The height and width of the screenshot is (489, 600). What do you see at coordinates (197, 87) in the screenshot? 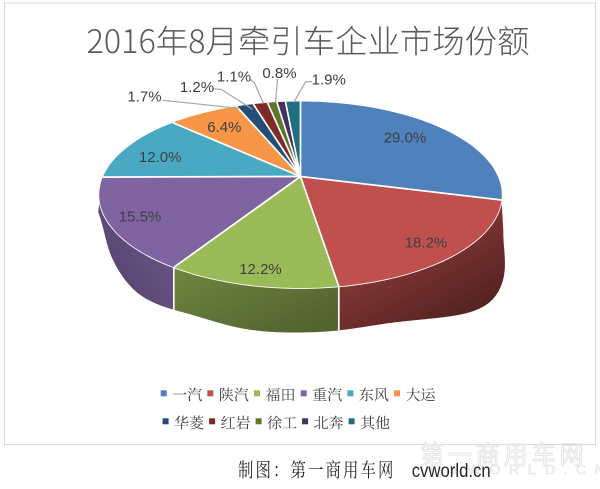
I see `svg-text: 1.2%` at bounding box center [197, 87].